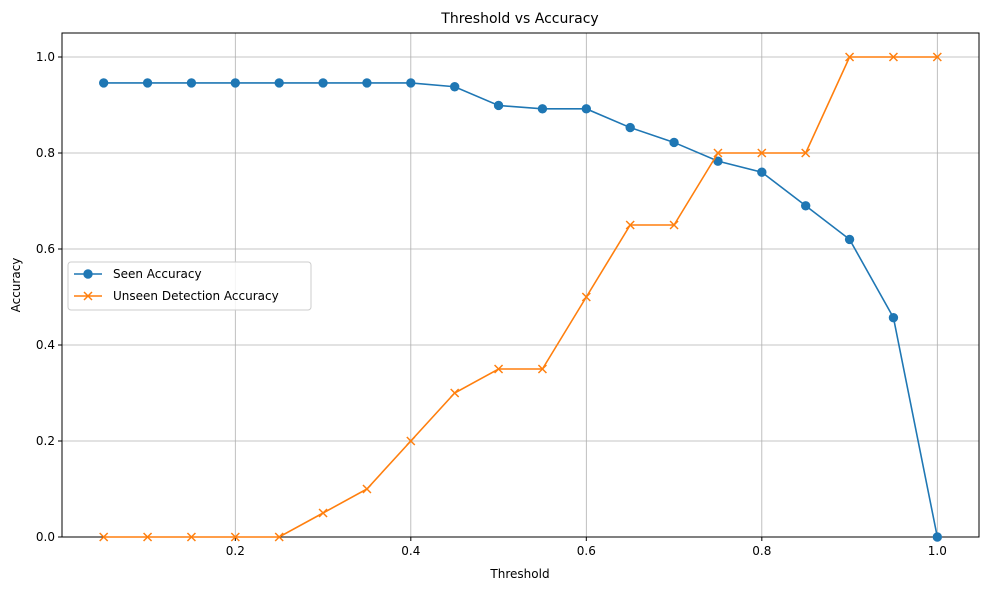  Describe the element at coordinates (519, 19) in the screenshot. I see `chart-title: Threshold vs Accuracy` at that location.